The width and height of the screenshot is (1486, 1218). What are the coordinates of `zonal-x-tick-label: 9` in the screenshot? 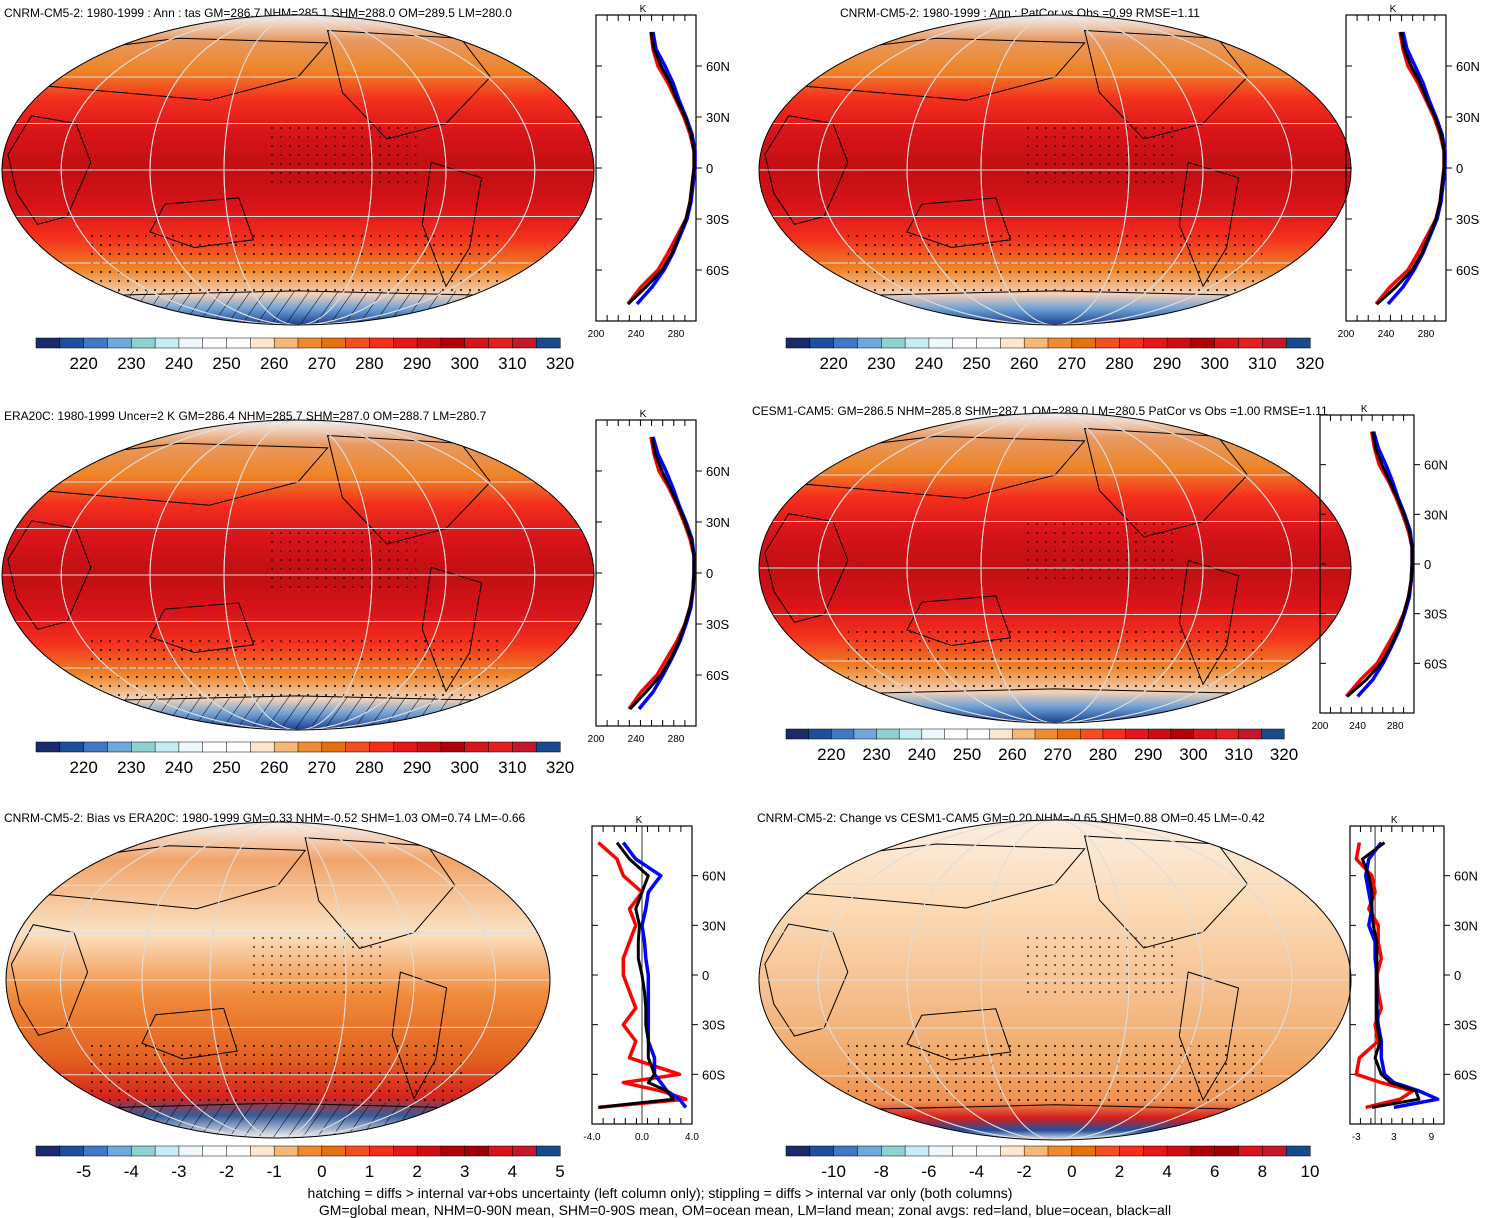 It's located at (1432, 1137).